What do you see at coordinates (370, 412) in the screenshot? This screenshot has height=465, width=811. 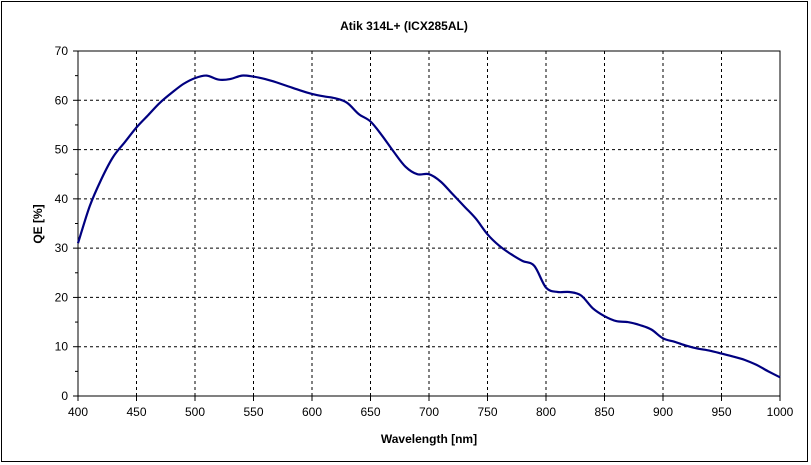 I see `x-tick-label: 650` at bounding box center [370, 412].